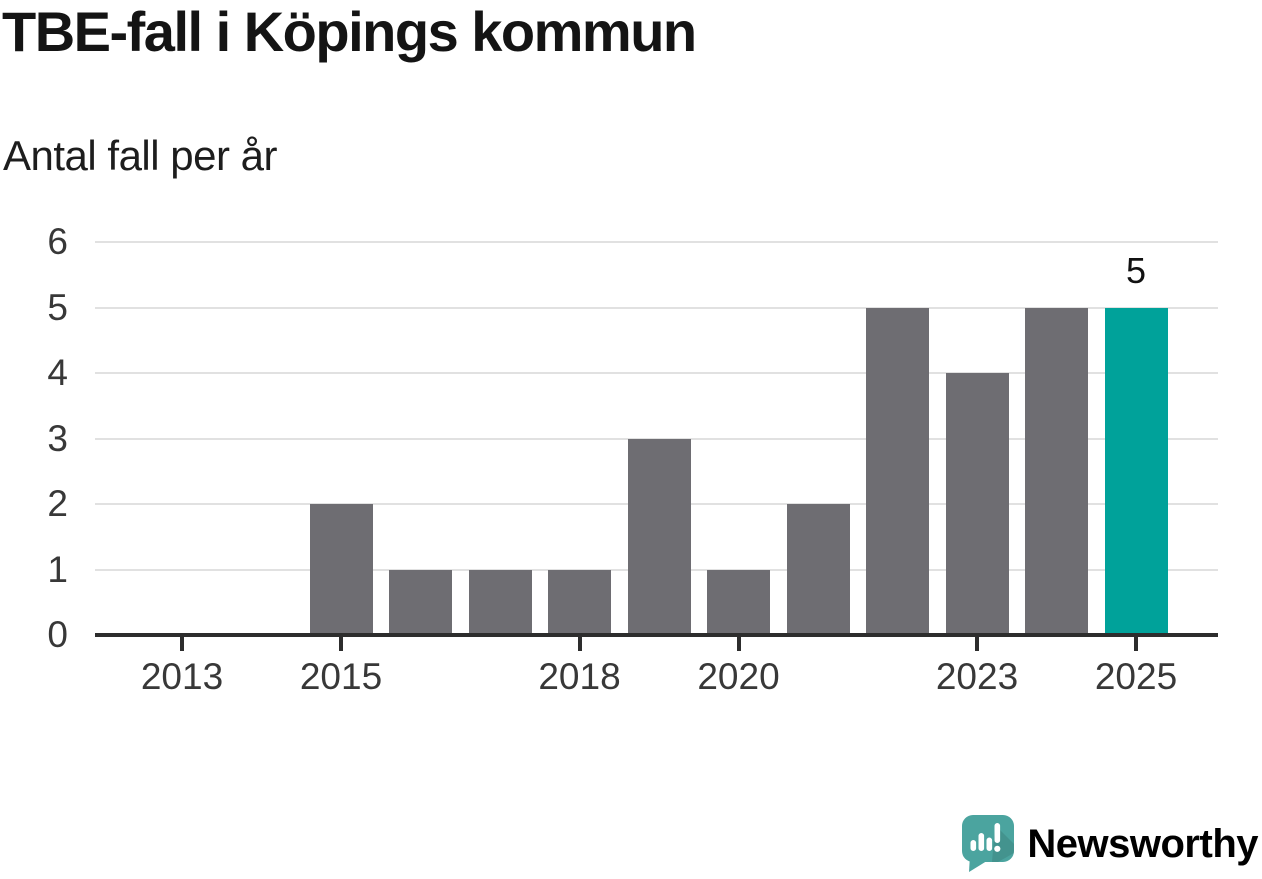 The image size is (1262, 879). What do you see at coordinates (57, 241) in the screenshot?
I see `y-axis-tick-label: 6` at bounding box center [57, 241].